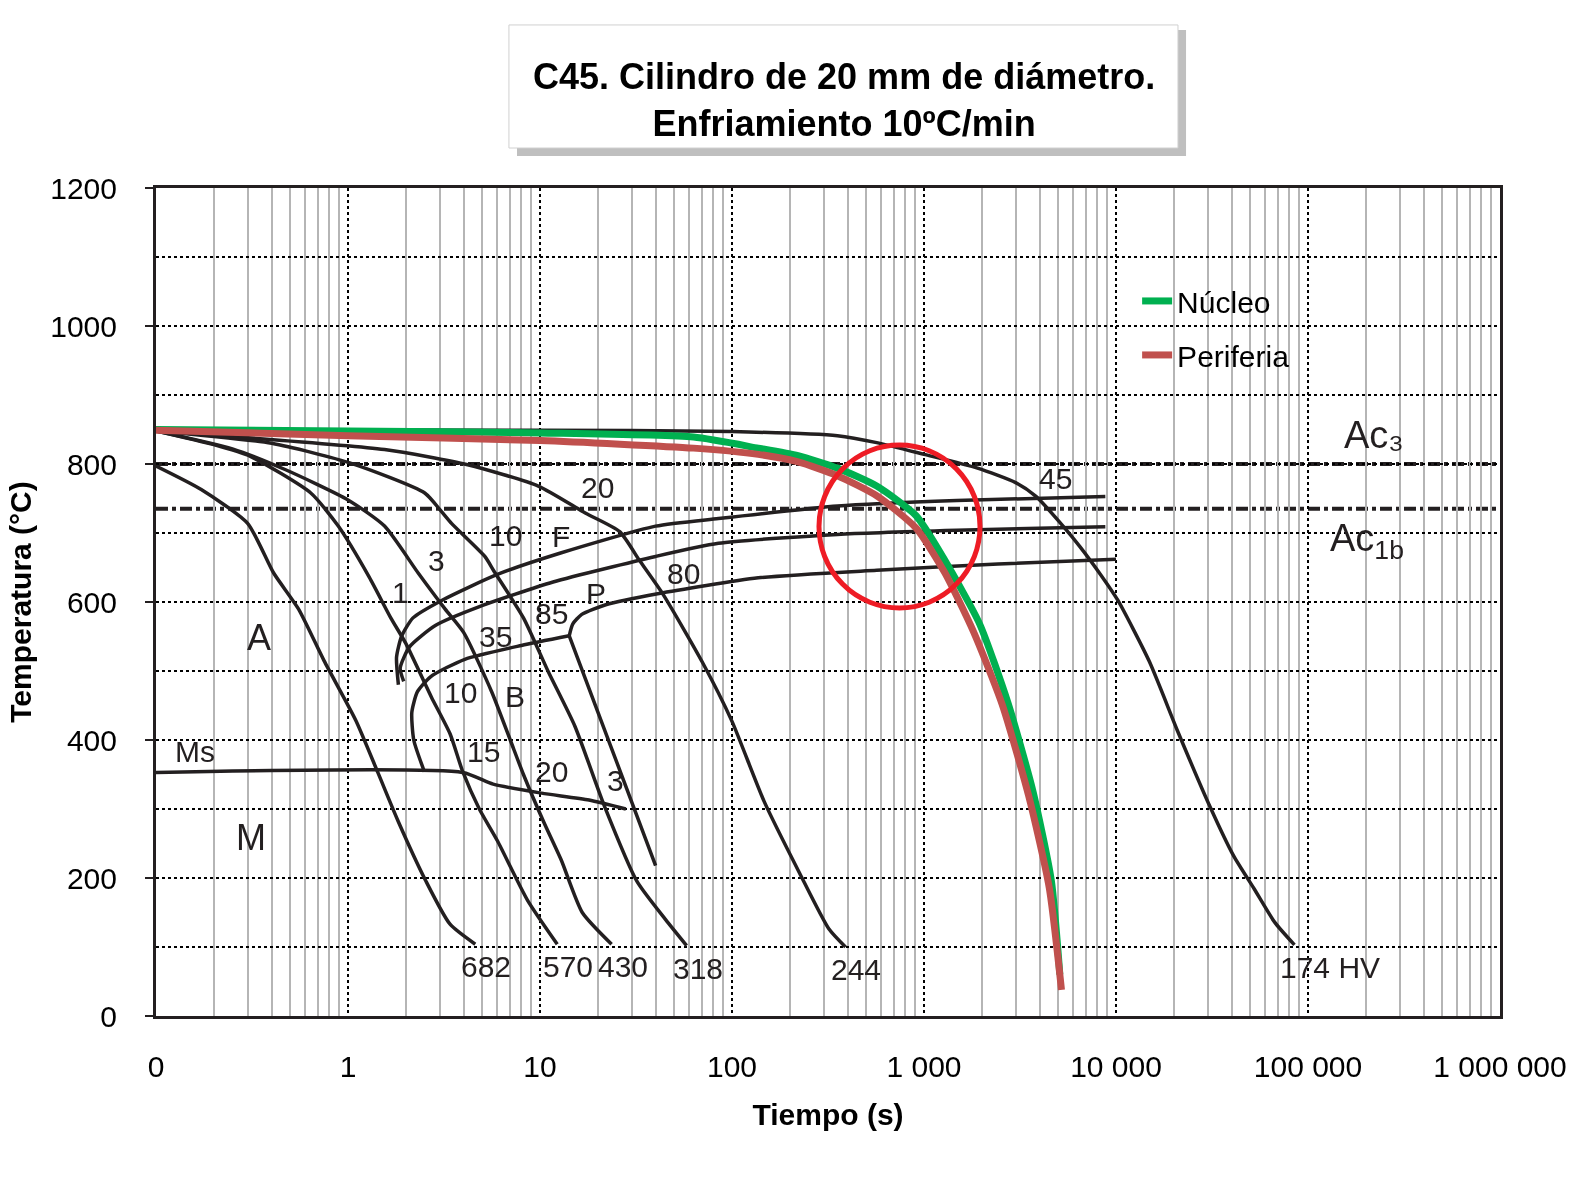 This screenshot has width=1595, height=1183. What do you see at coordinates (83, 188) in the screenshot?
I see `y-tick-label: 1200` at bounding box center [83, 188].